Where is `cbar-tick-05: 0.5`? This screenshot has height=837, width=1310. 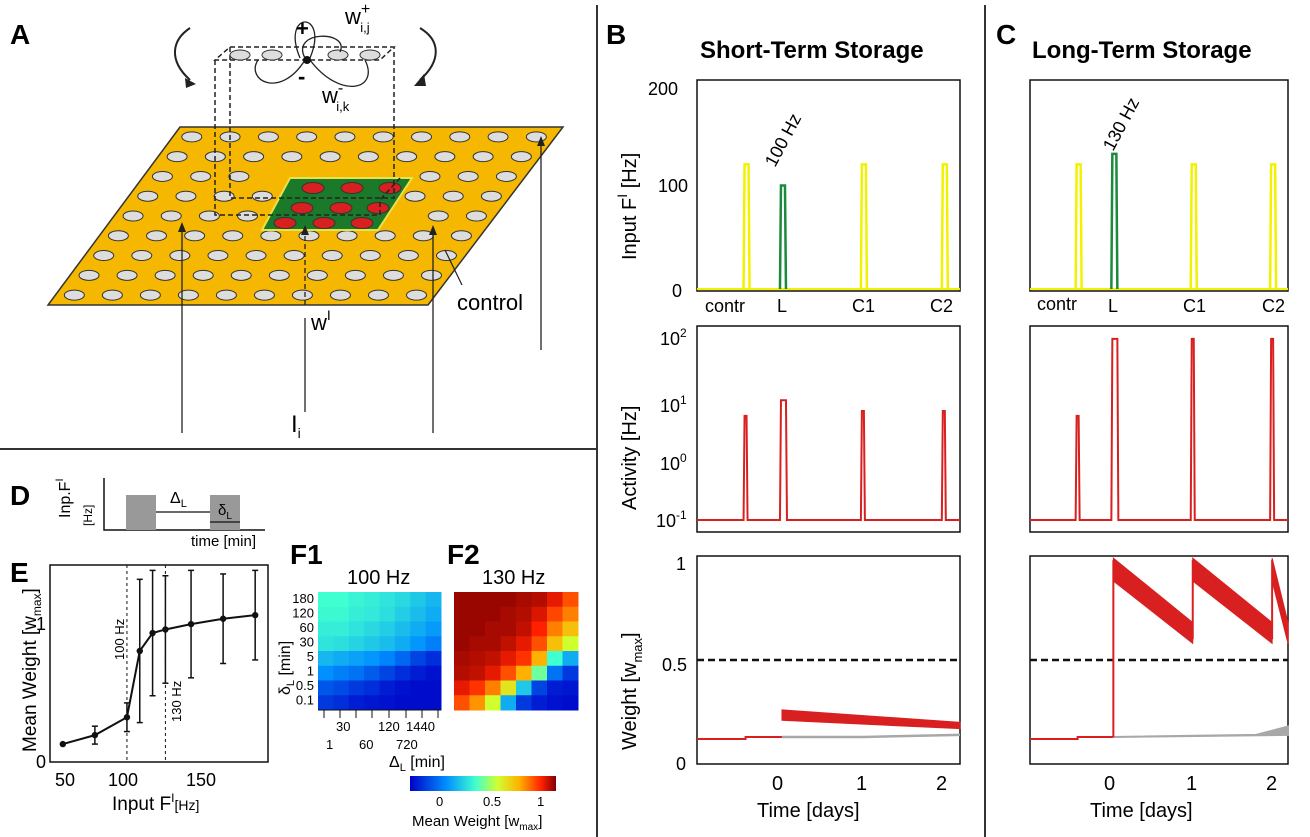
cbar-tick-05: 0.5 is located at coordinates (492, 801).